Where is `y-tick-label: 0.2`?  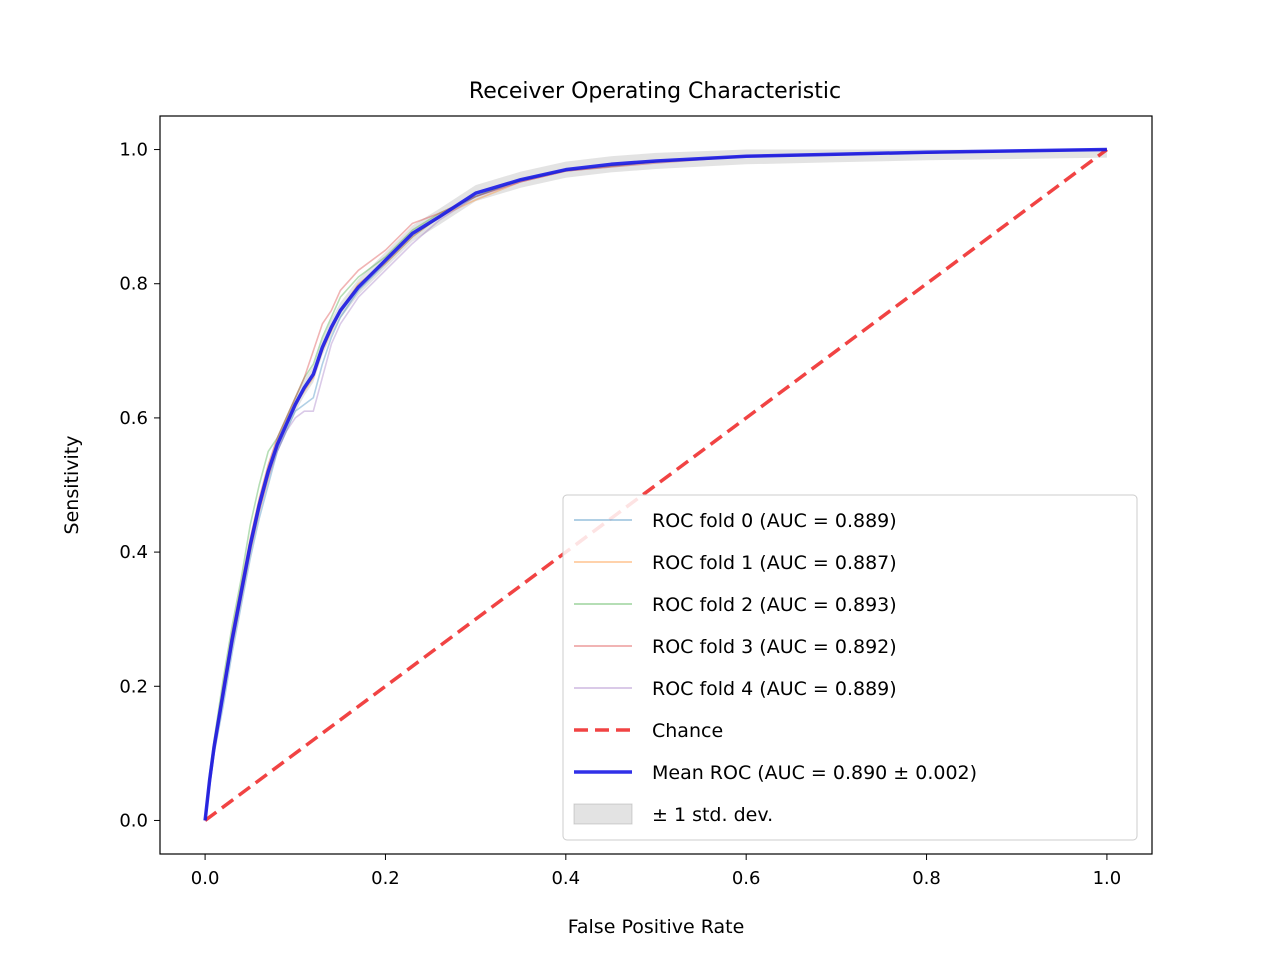
y-tick-label: 0.2 is located at coordinates (133, 686).